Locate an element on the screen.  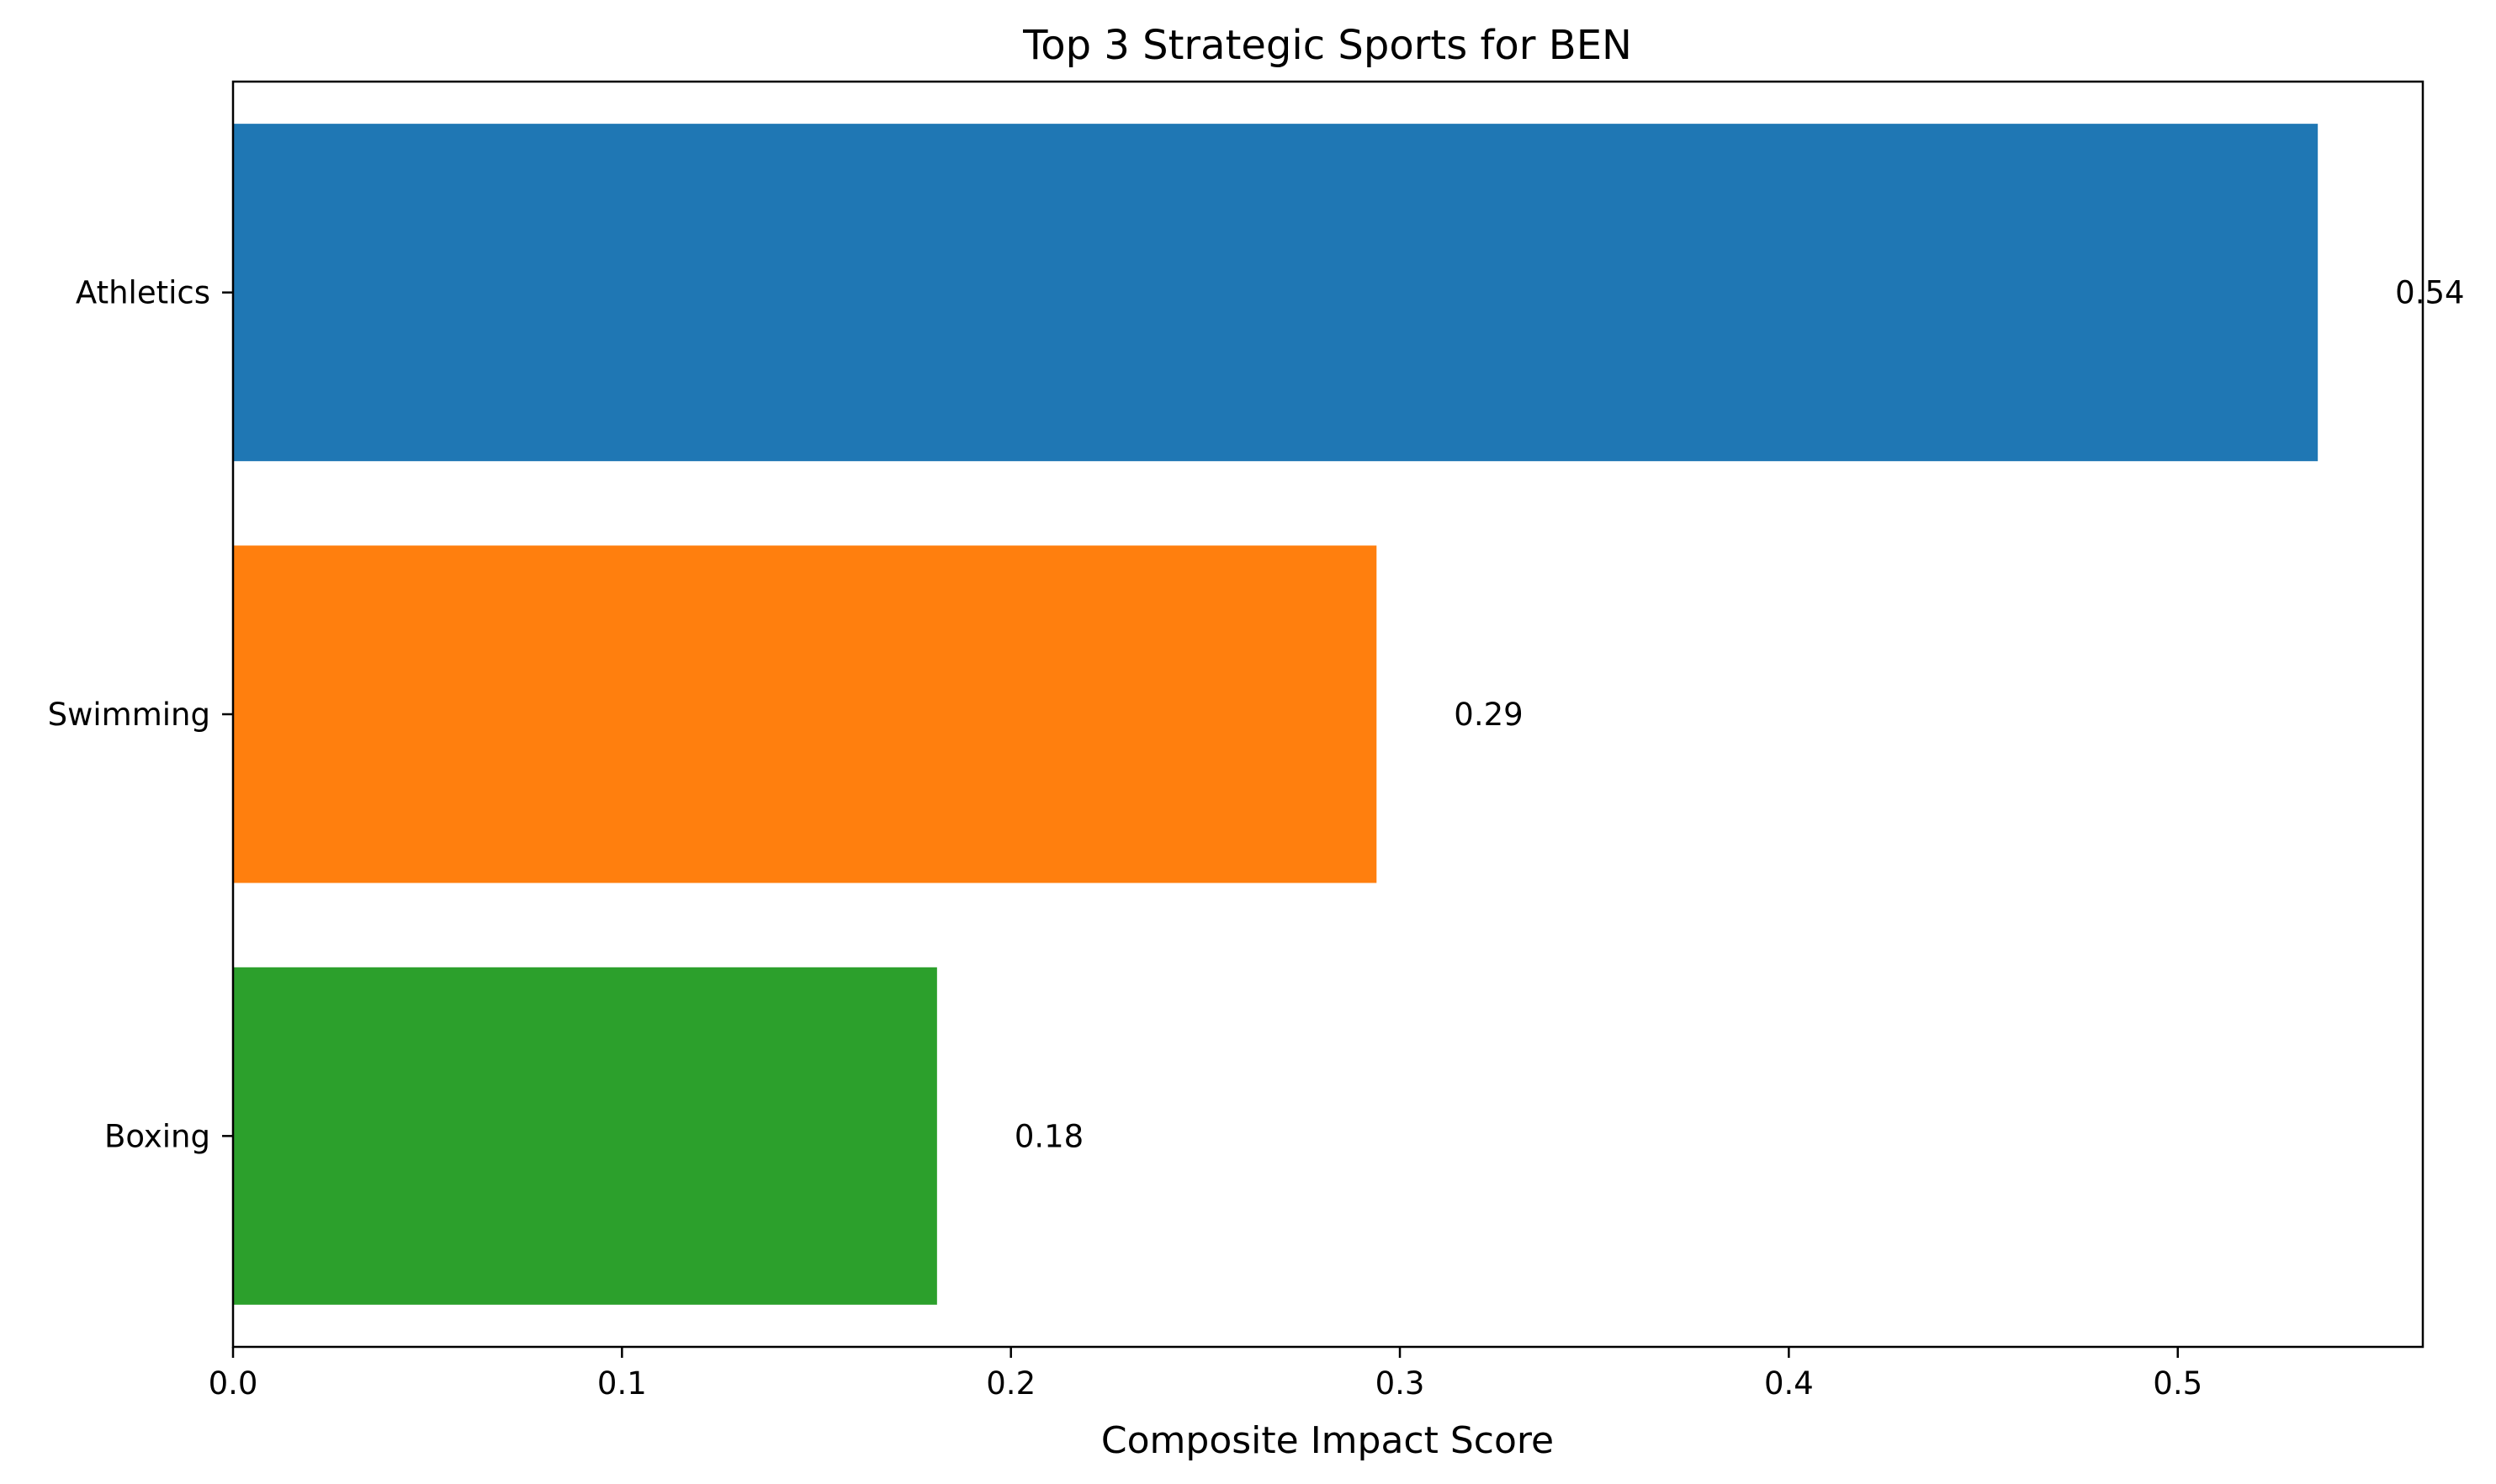
bar-swimming is located at coordinates (805, 714).